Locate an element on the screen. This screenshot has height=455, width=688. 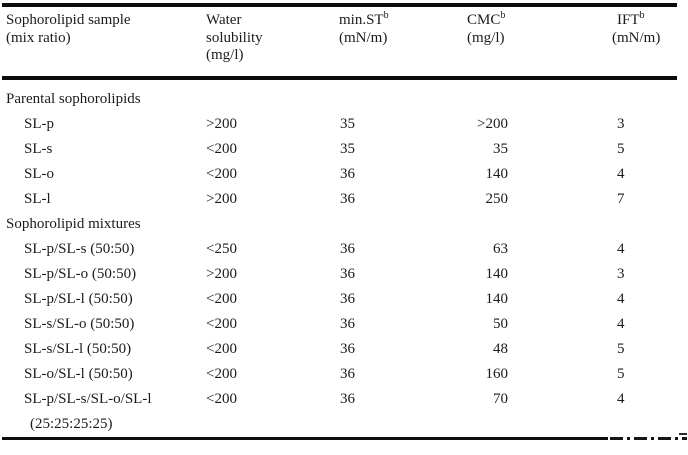
column-header-cmc: CMCb (mg/l) is located at coordinates (486, 28).